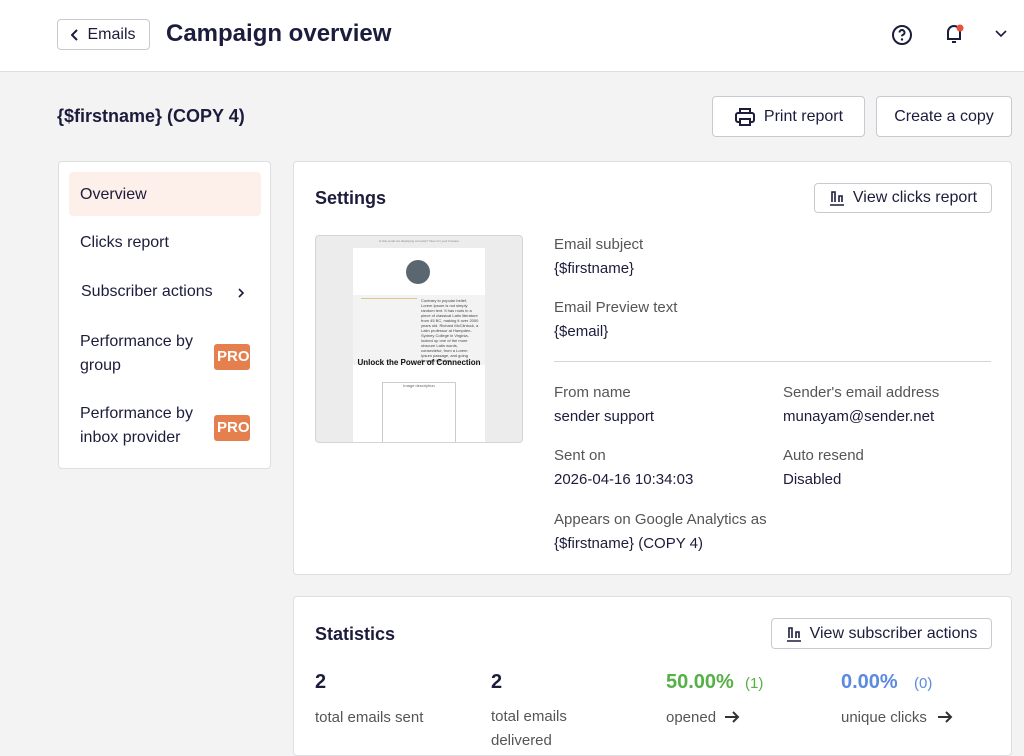  Describe the element at coordinates (592, 392) in the screenshot. I see `field-label: From name` at that location.